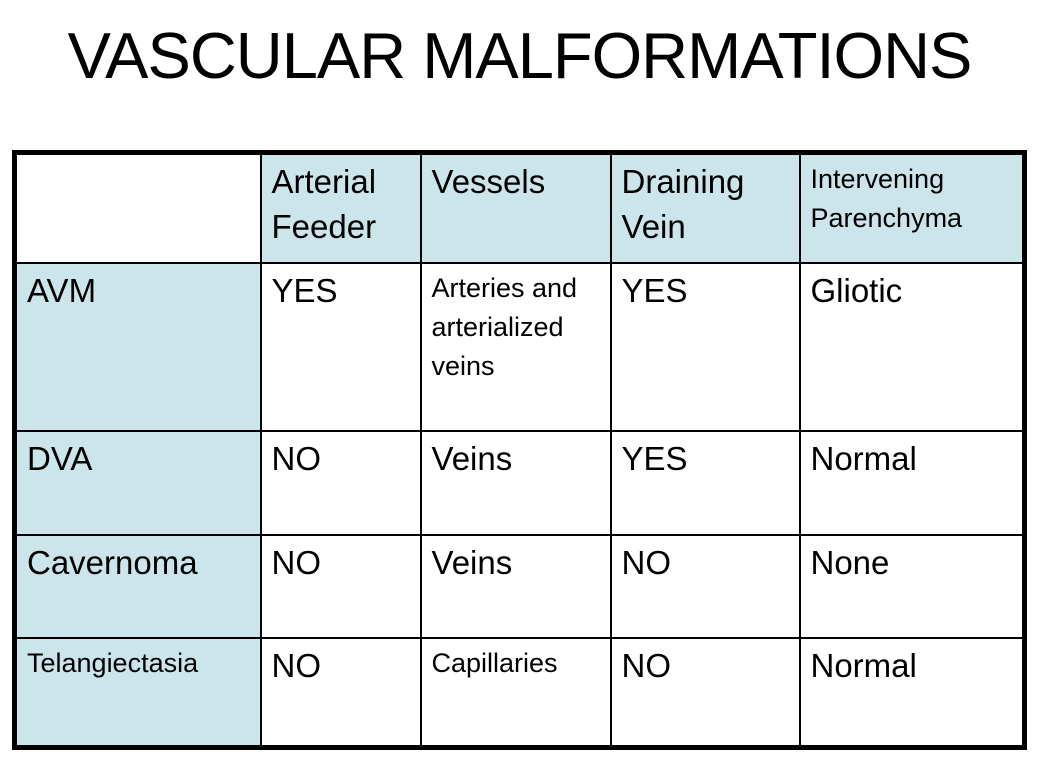 The height and width of the screenshot is (776, 1039). Describe the element at coordinates (705, 586) in the screenshot. I see `cell-cavernoma-draining-vein: NO` at that location.